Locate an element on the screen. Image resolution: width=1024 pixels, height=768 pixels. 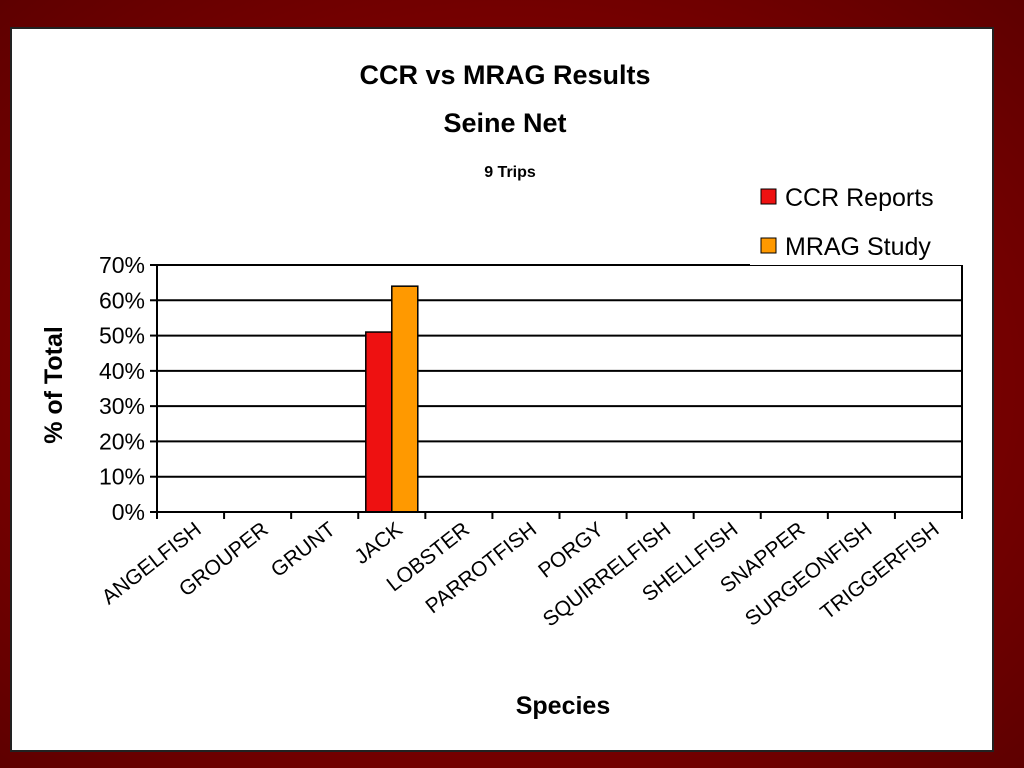
x-tick-label-jack: JACK is located at coordinates (378, 543).